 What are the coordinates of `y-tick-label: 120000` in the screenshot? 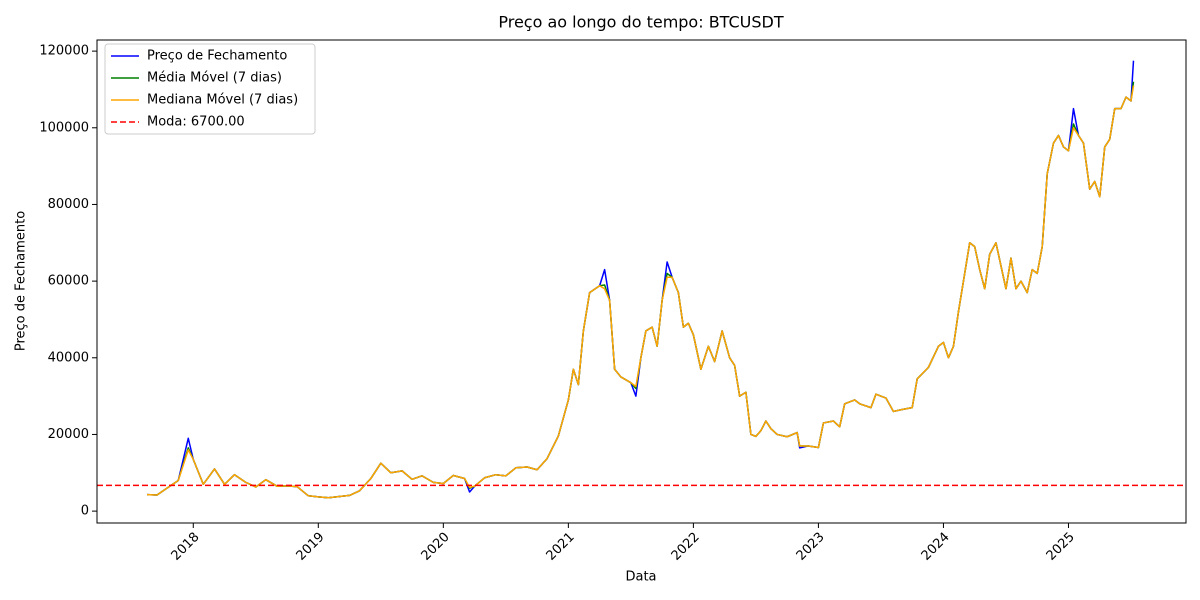 It's located at (64, 51).